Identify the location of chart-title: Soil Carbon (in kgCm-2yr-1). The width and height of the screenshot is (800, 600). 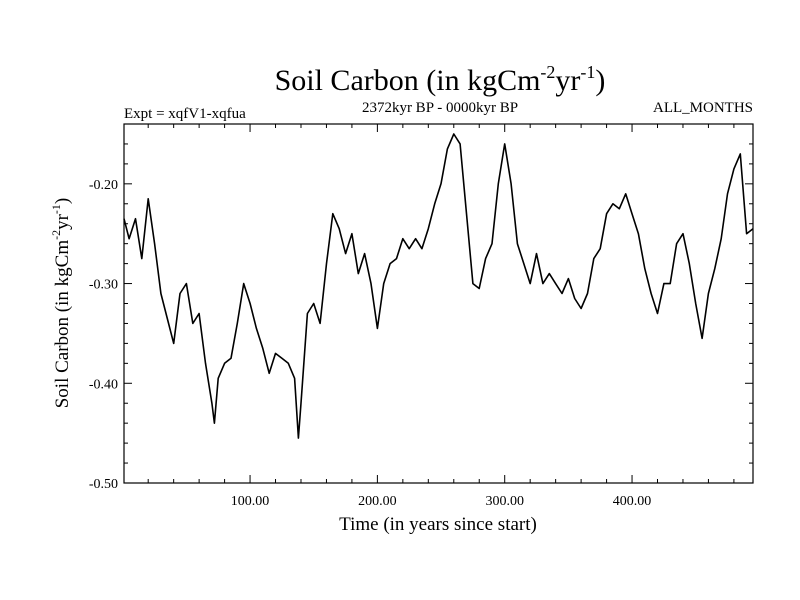
(440, 79).